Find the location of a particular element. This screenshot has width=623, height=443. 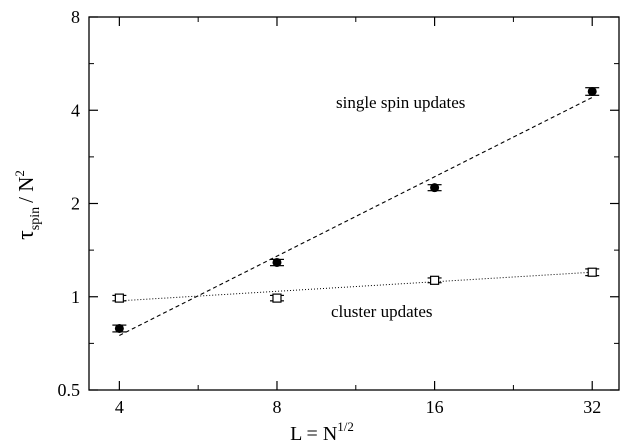

fit-line-cluster is located at coordinates (356, 286).